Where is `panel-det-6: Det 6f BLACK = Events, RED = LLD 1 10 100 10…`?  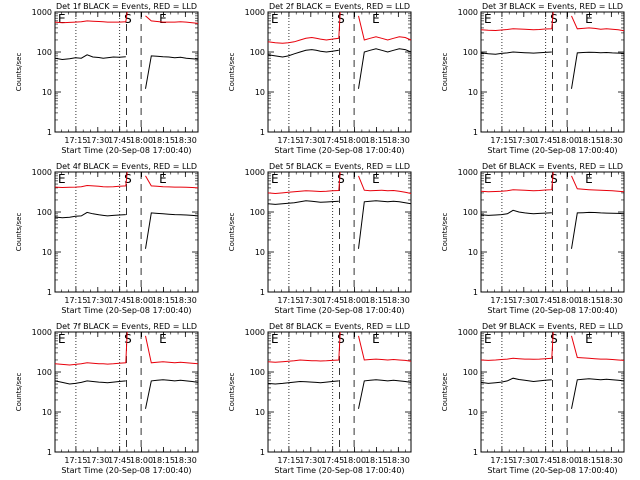 panel-det-6: Det 6f BLACK = Events, RED = LLD 1 10 100 10… is located at coordinates (533, 238).